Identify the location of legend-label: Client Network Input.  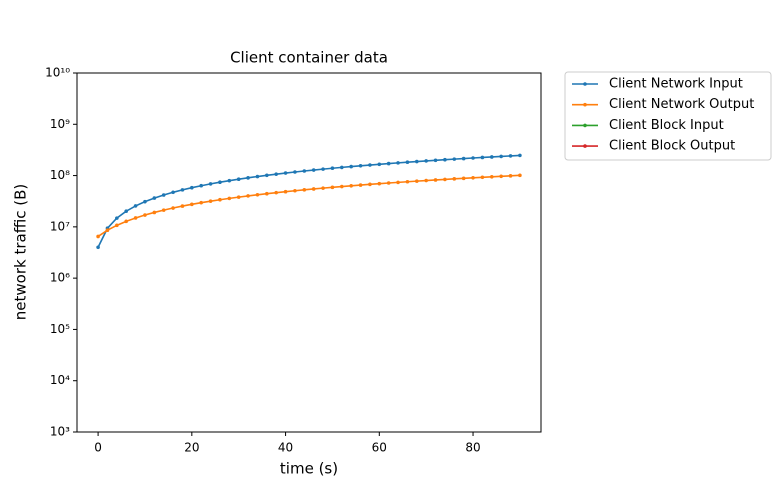
(676, 84).